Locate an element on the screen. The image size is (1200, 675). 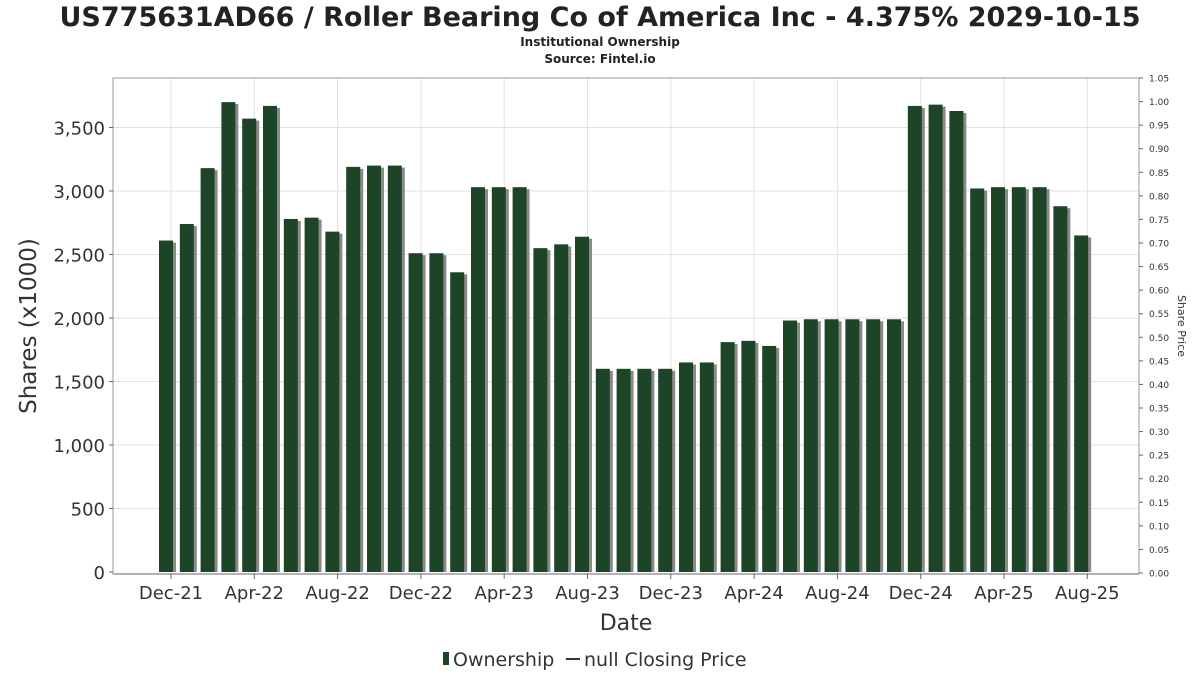
y2-tick-label: 0.30 is located at coordinates (1159, 433).